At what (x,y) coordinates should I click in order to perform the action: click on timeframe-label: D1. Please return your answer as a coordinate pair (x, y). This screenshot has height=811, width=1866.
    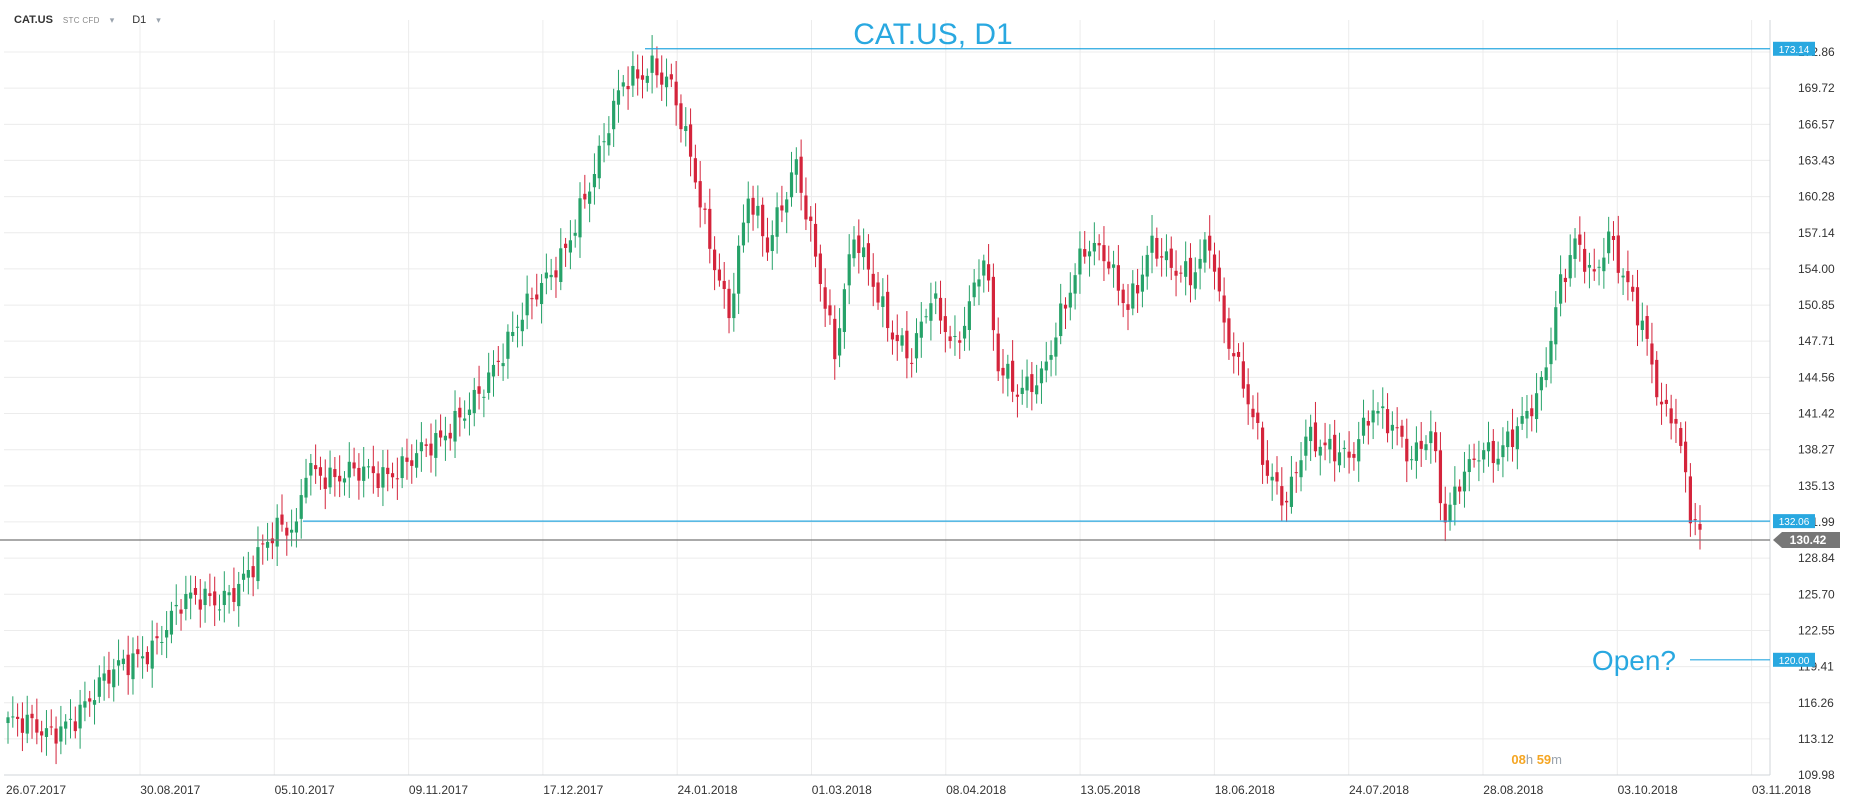
    Looking at the image, I should click on (139, 20).